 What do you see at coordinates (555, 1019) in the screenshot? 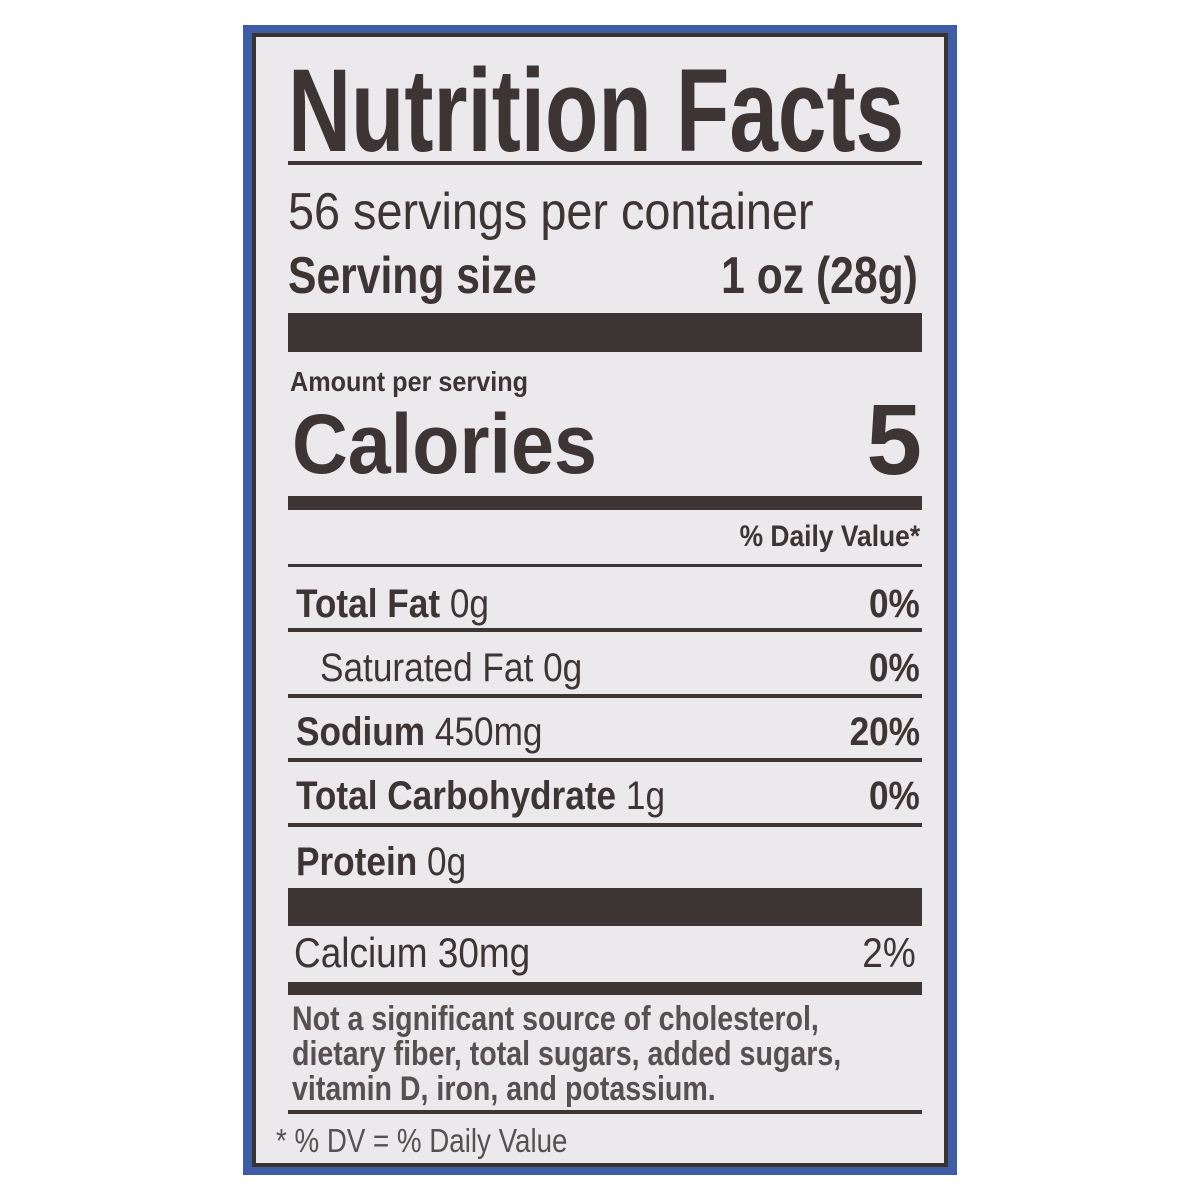
I see `footnote-line: Not a significant source of cholesterol,` at bounding box center [555, 1019].